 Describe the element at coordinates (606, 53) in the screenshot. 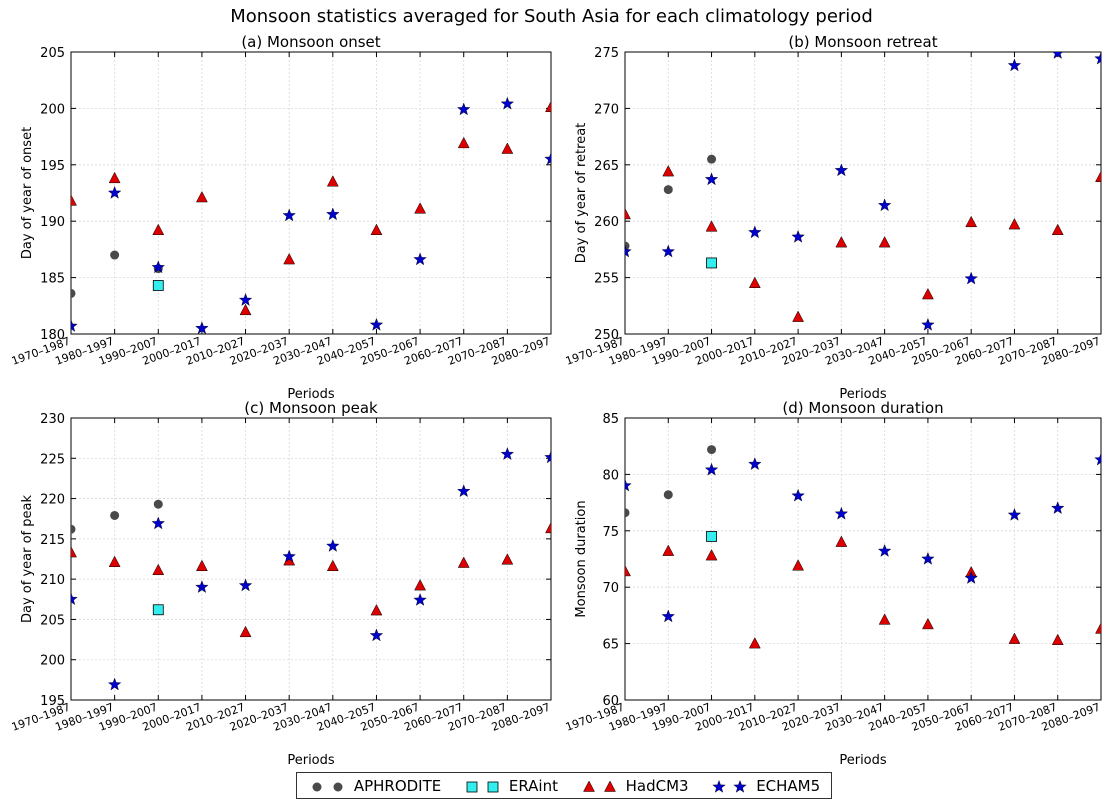

I see `y-tick-label: 275` at that location.